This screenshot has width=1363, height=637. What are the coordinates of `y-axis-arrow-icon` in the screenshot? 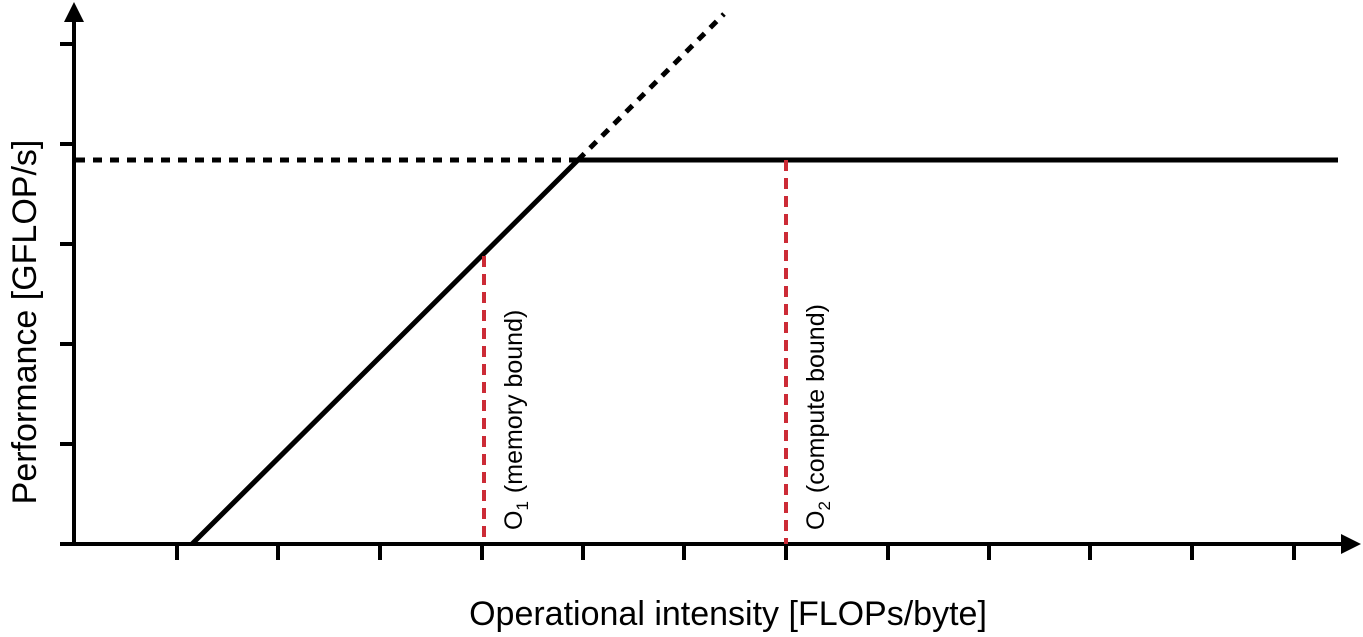 It's located at (74, 12).